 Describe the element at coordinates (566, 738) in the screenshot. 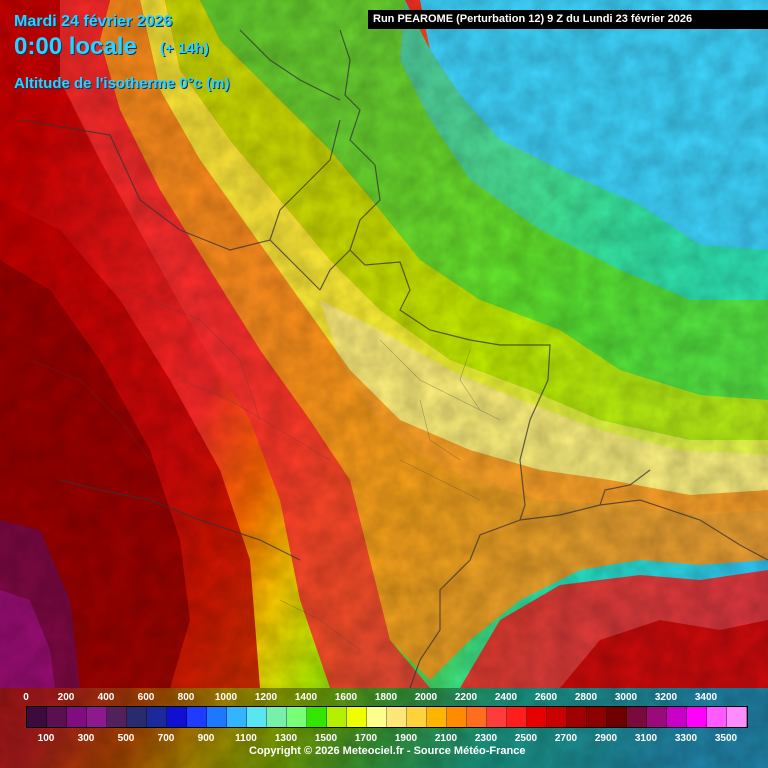

I see `legend-label: 2700` at that location.